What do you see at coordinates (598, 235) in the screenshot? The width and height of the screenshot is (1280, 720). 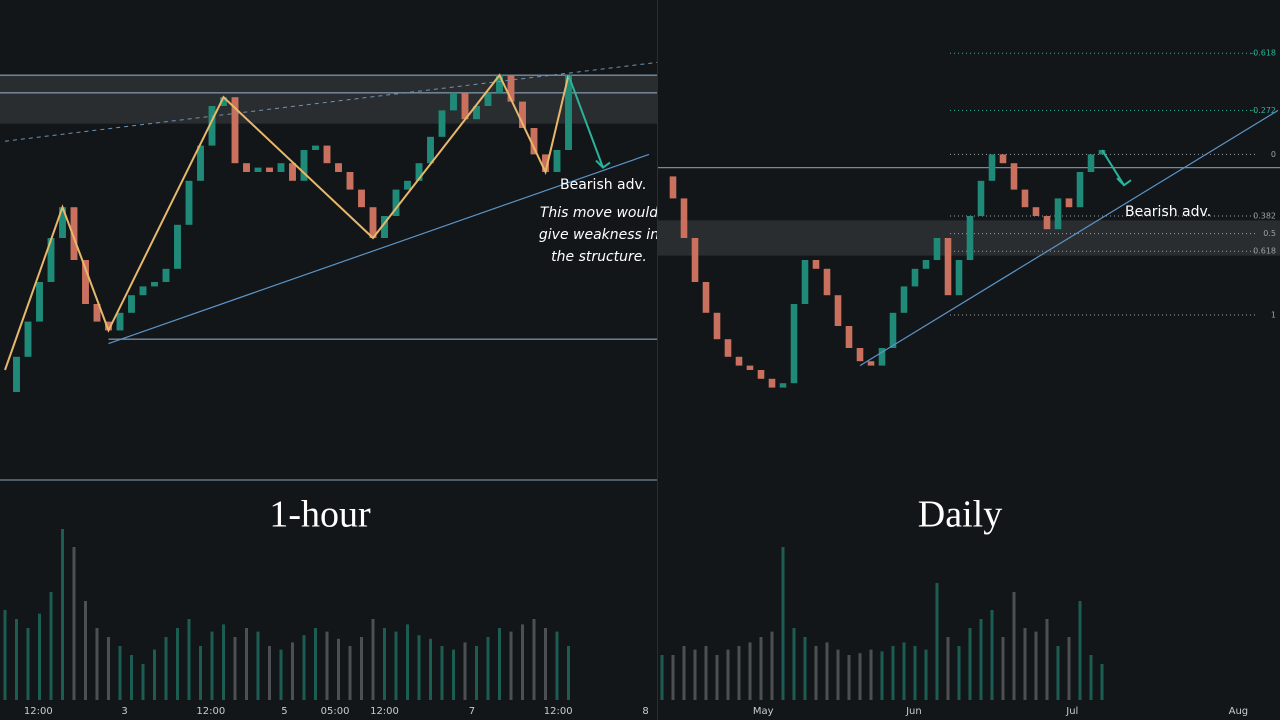 I see `note: give weakness in` at bounding box center [598, 235].